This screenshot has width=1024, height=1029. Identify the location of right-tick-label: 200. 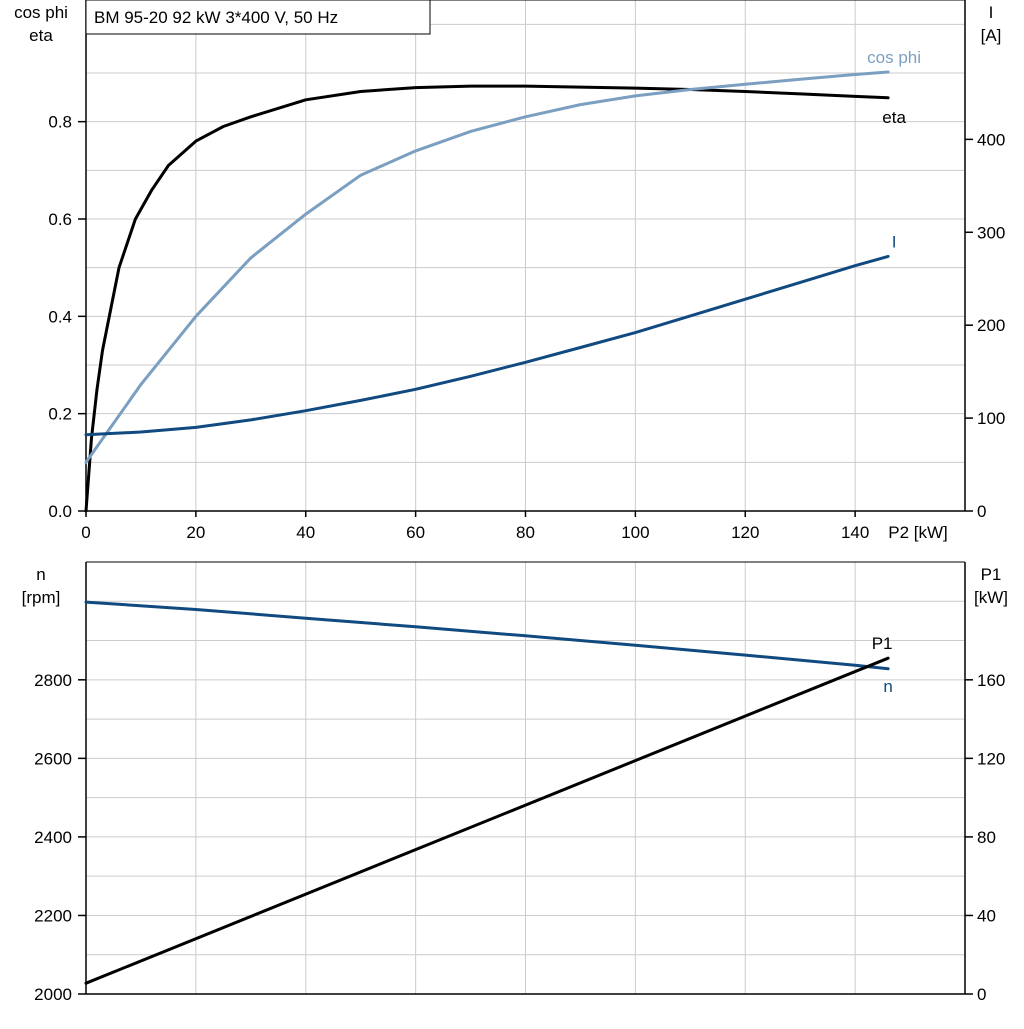
(991, 325).